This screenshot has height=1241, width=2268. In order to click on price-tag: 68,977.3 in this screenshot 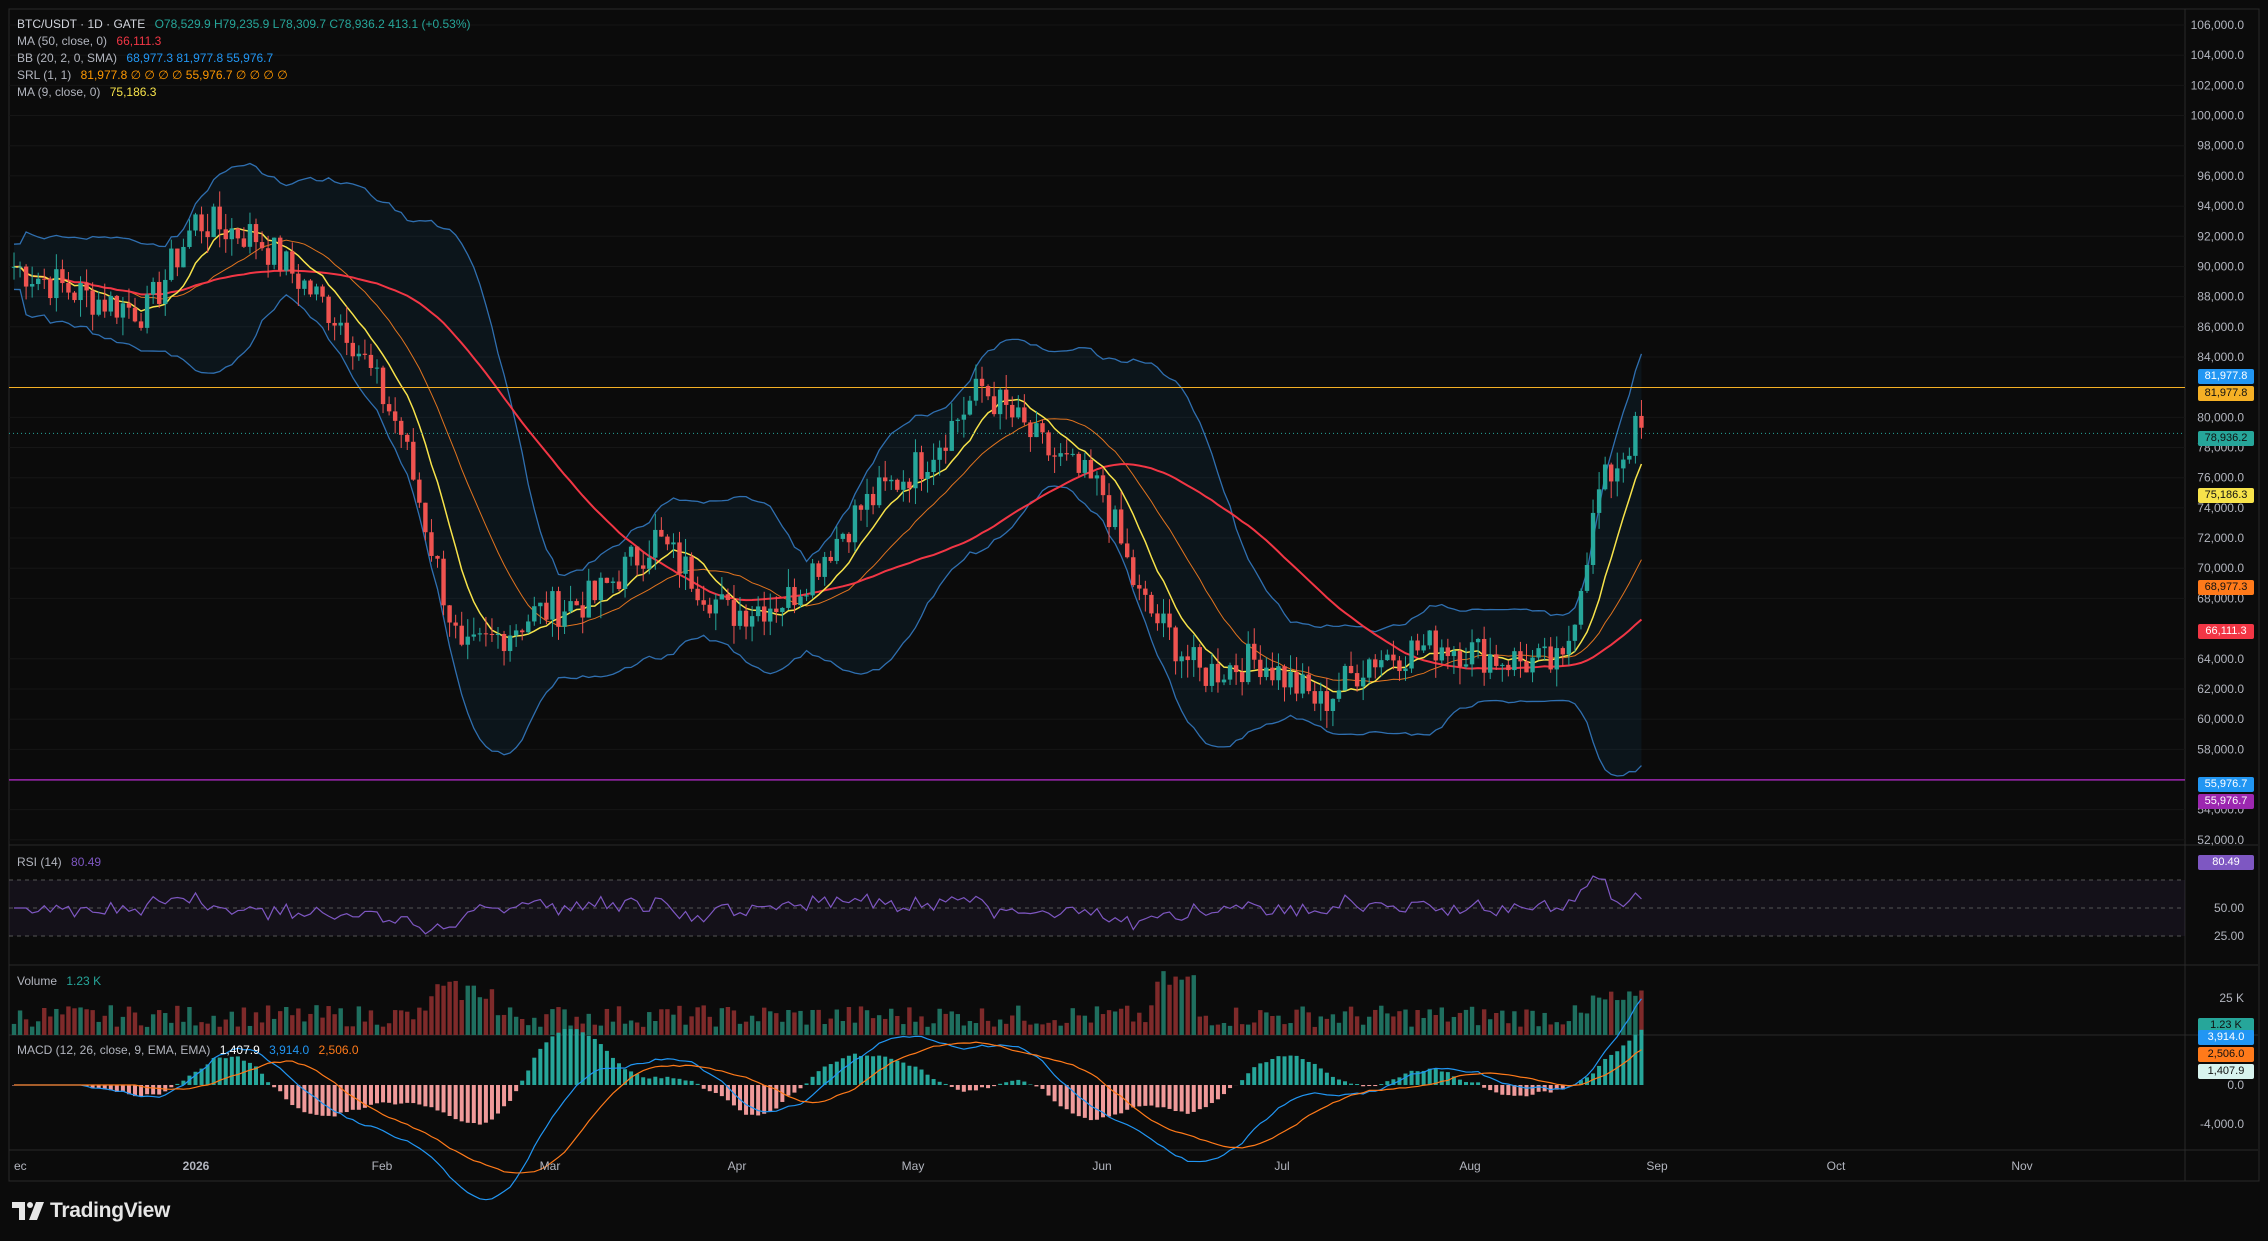, I will do `click(2226, 587)`.